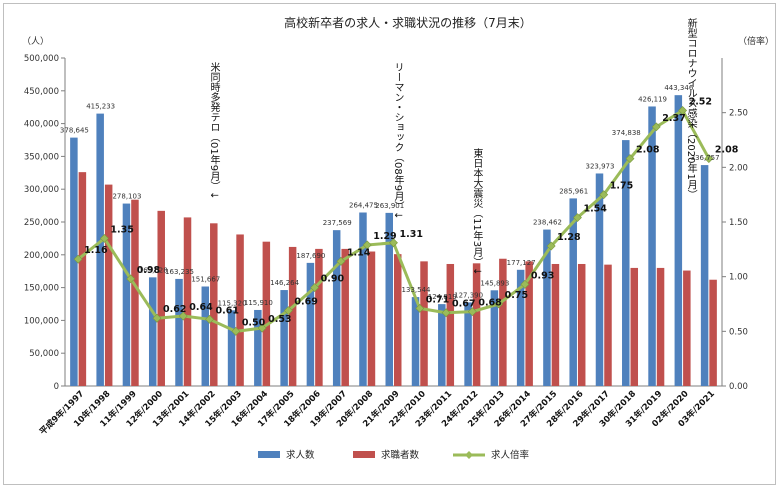 This screenshot has height=490, width=781. What do you see at coordinates (738, 278) in the screenshot?
I see `right-tick-label: 1.00` at bounding box center [738, 278].